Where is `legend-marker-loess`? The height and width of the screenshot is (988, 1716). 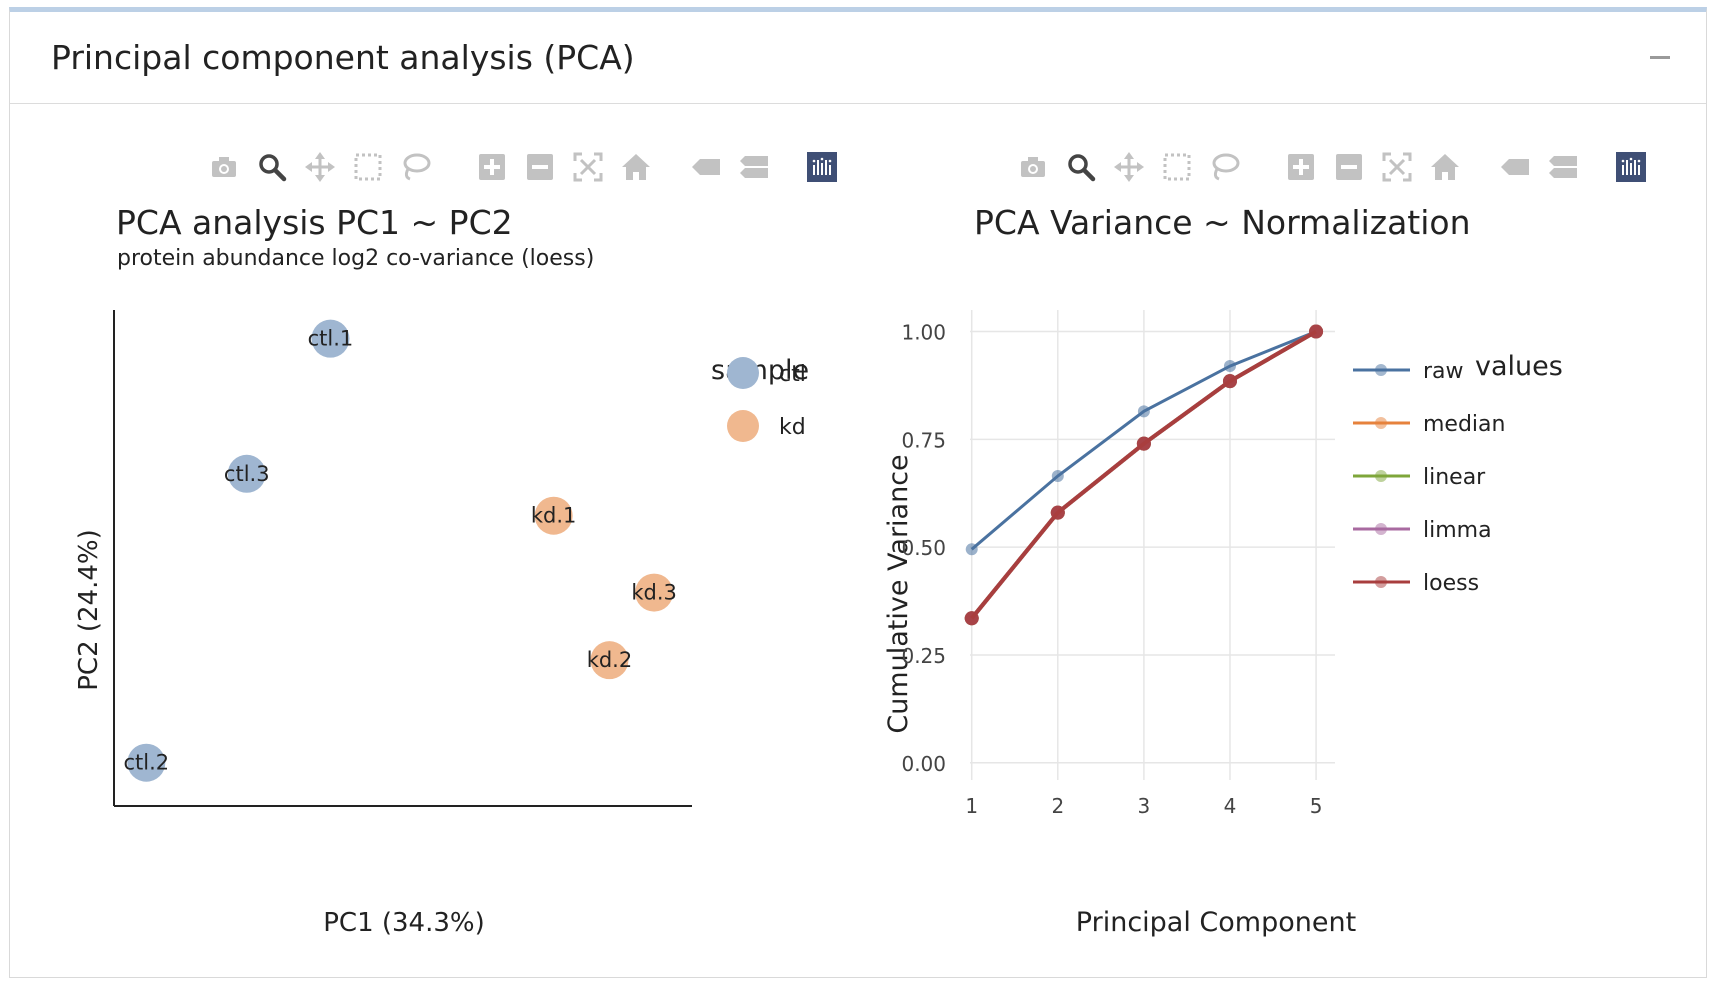
legend-marker-loess is located at coordinates (1381, 582).